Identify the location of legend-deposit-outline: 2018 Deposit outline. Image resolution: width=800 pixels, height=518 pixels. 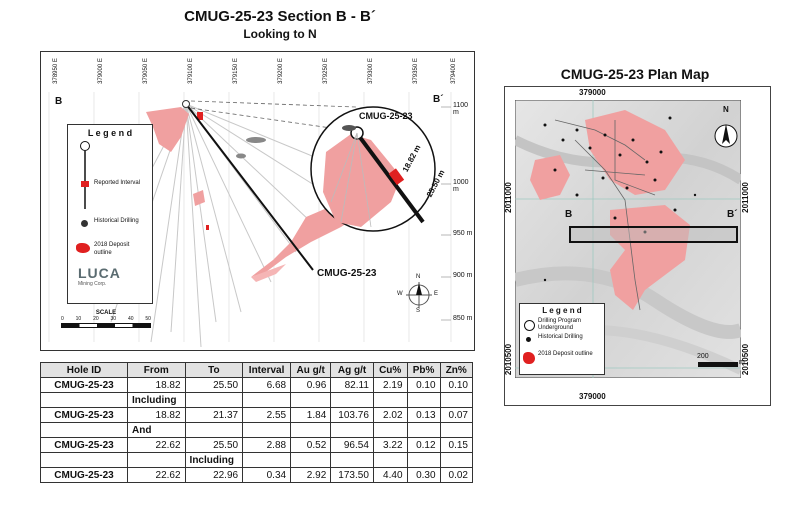
(112, 249).